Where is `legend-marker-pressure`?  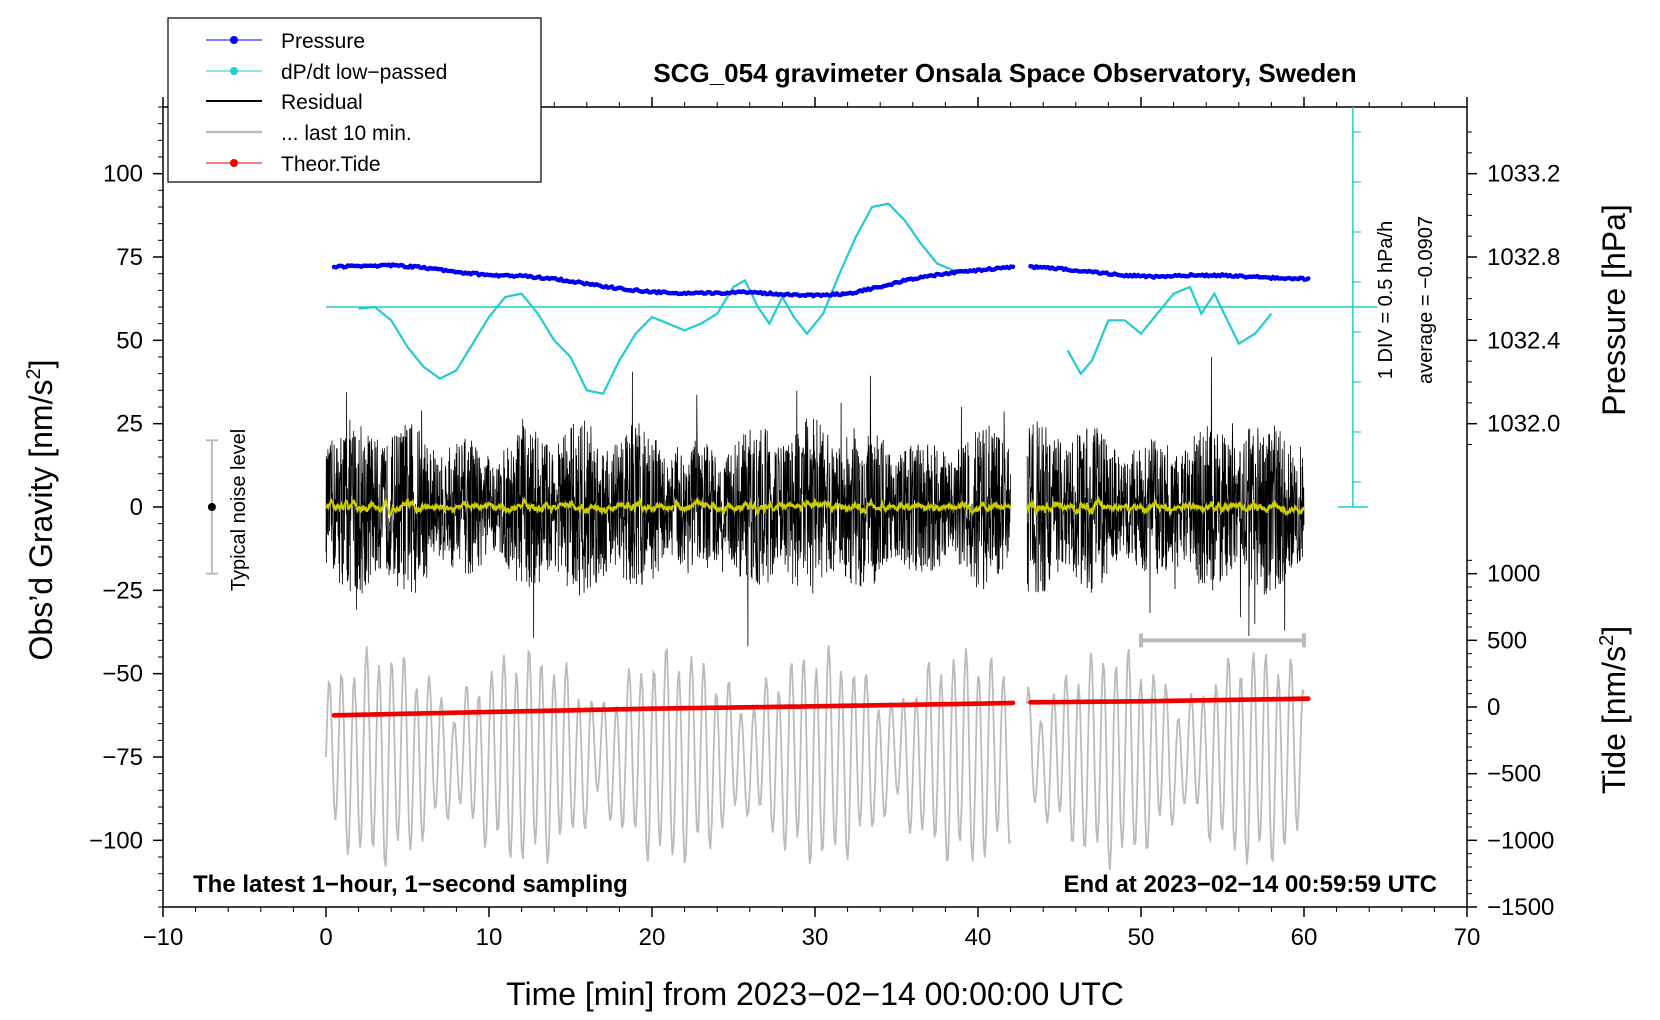
legend-marker-pressure is located at coordinates (234, 40).